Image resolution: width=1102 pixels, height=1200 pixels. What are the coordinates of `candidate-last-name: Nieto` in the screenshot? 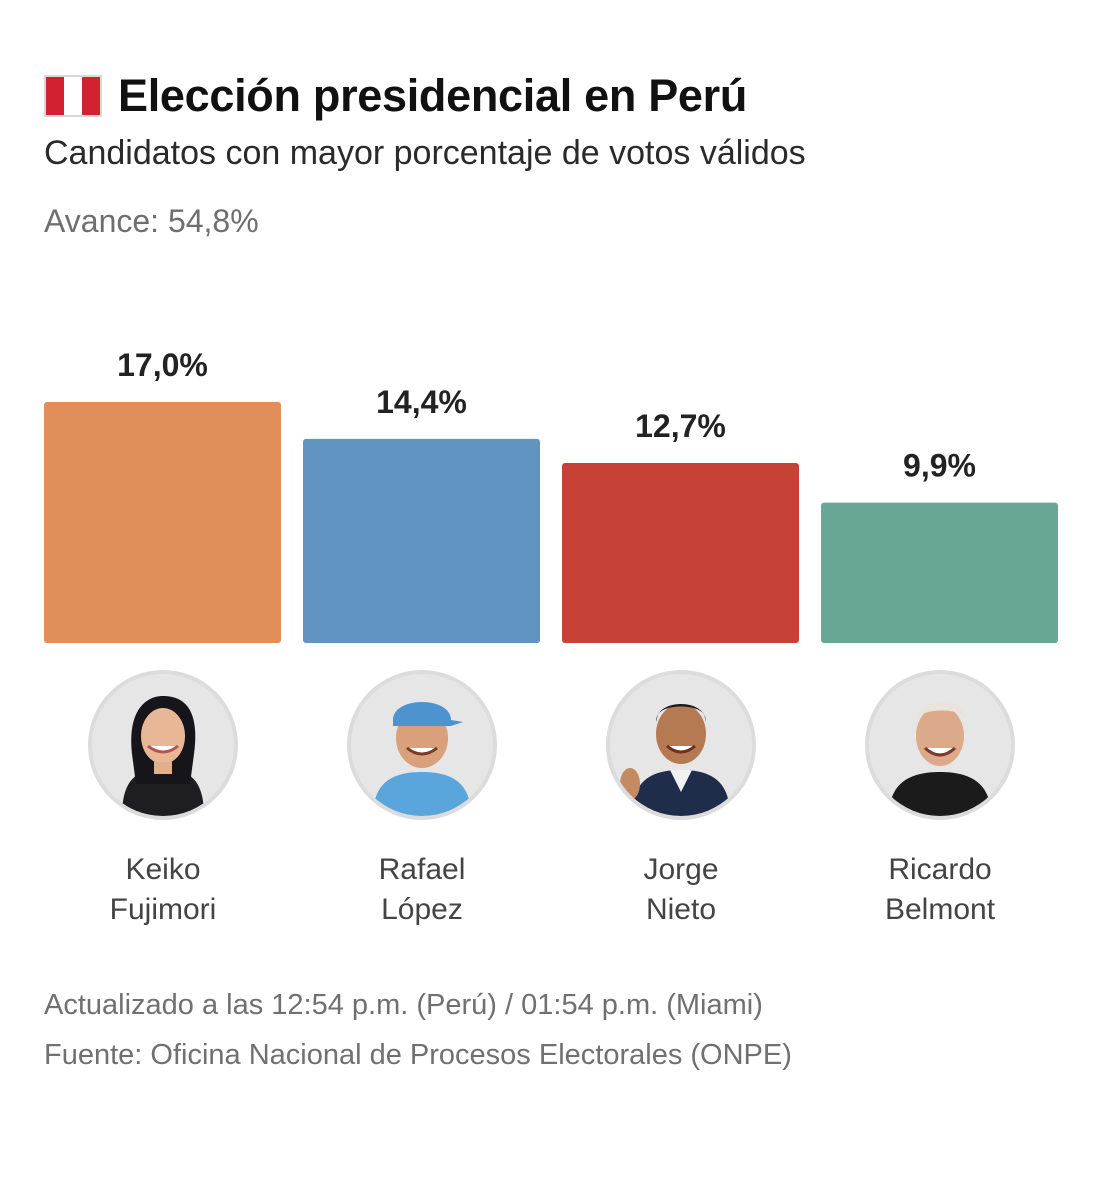 It's located at (681, 909).